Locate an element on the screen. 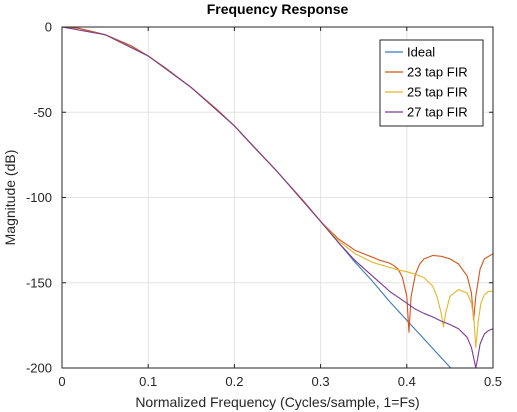 This screenshot has height=412, width=517. legend-entry-label: Ideal is located at coordinates (421, 52).